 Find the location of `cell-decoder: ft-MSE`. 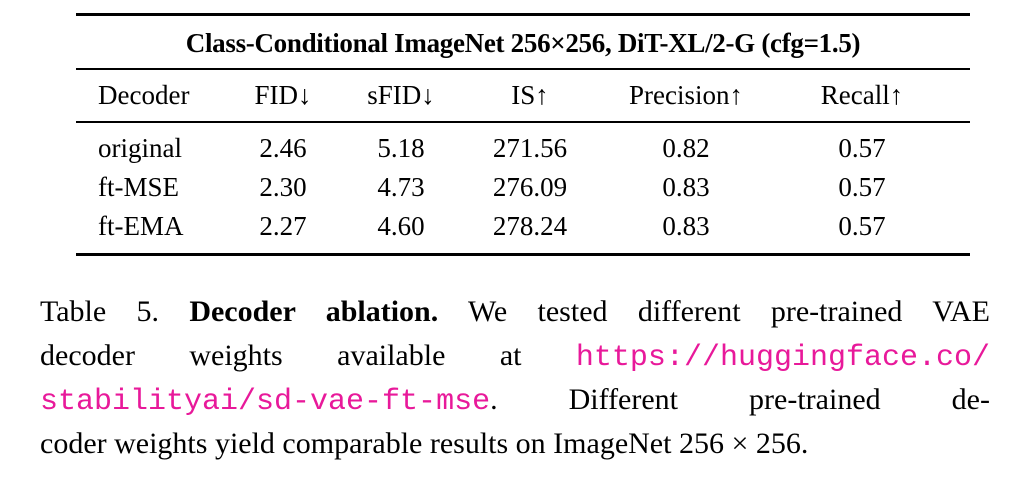

cell-decoder: ft-MSE is located at coordinates (138, 187).